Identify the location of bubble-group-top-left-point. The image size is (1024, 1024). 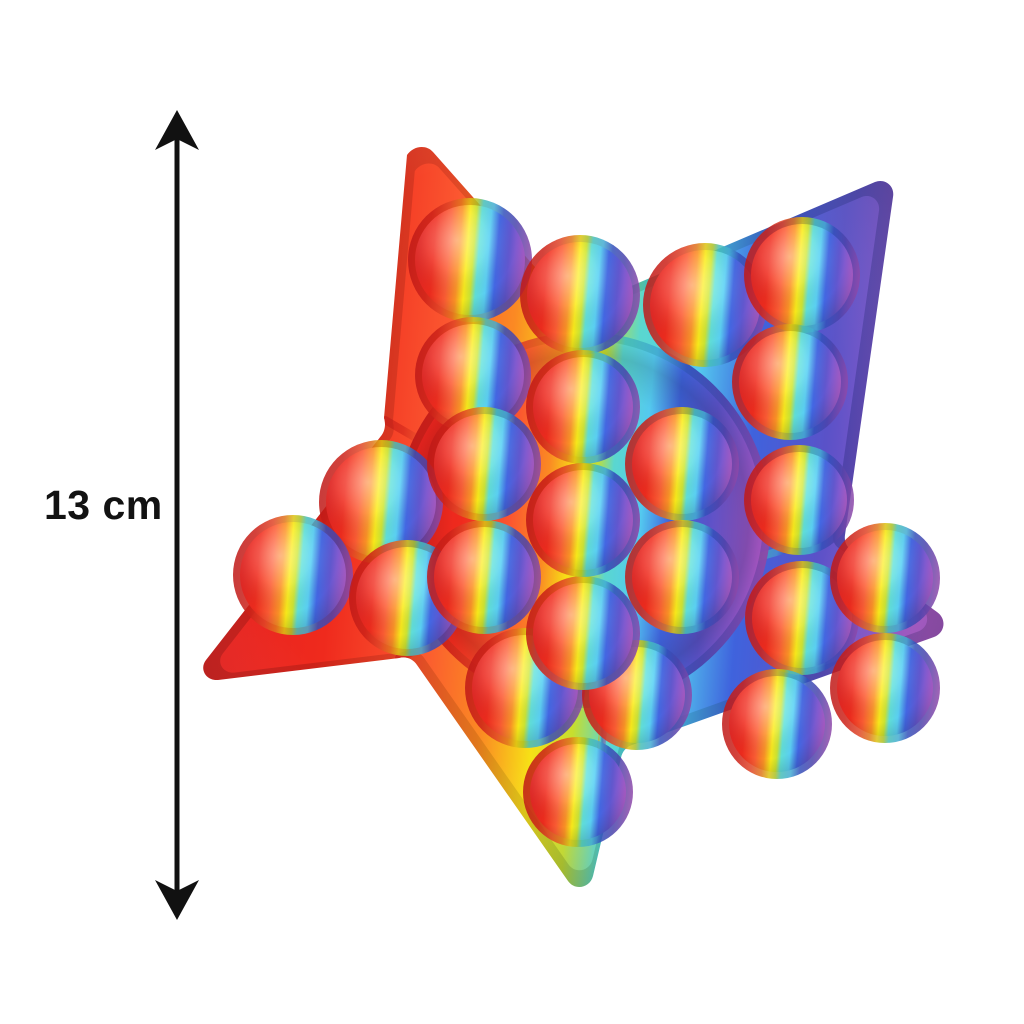
(524, 315).